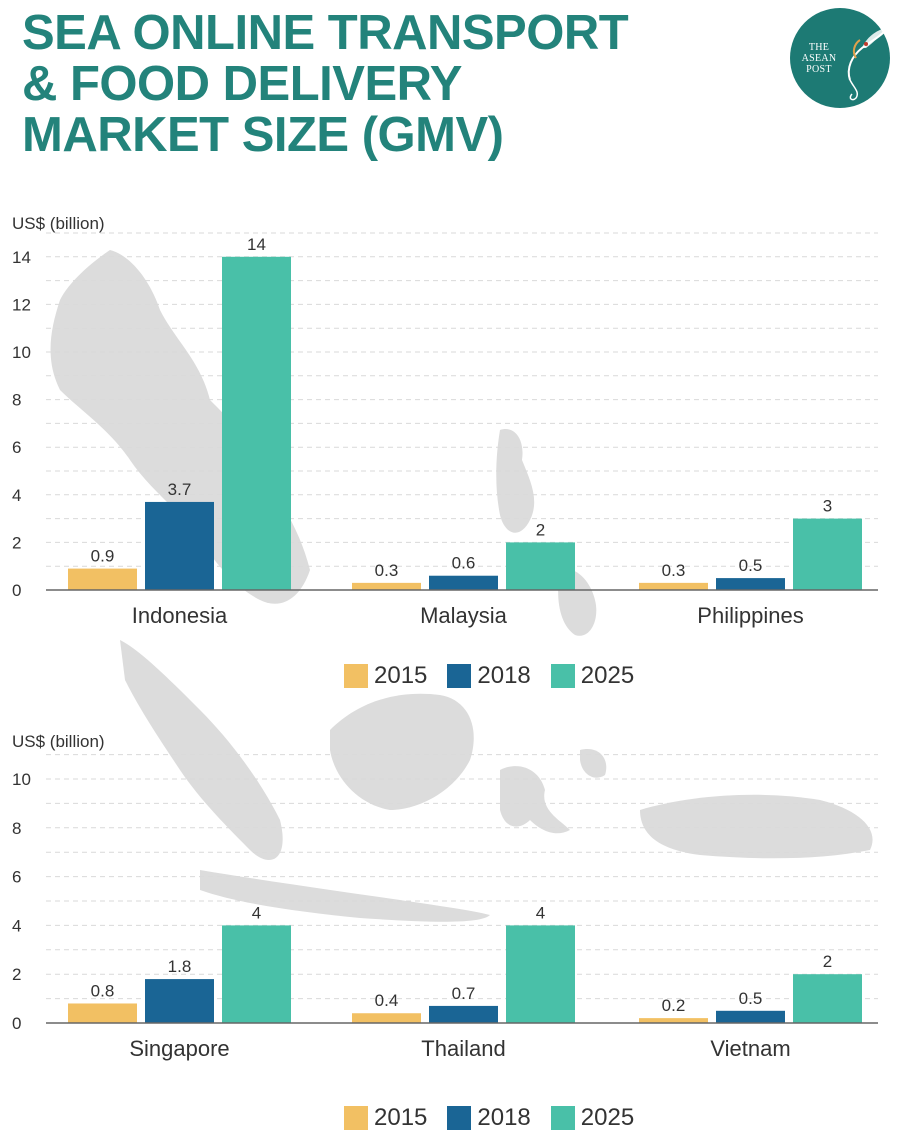 The height and width of the screenshot is (1143, 900). What do you see at coordinates (827, 998) in the screenshot?
I see `bar-2025-vietnam` at bounding box center [827, 998].